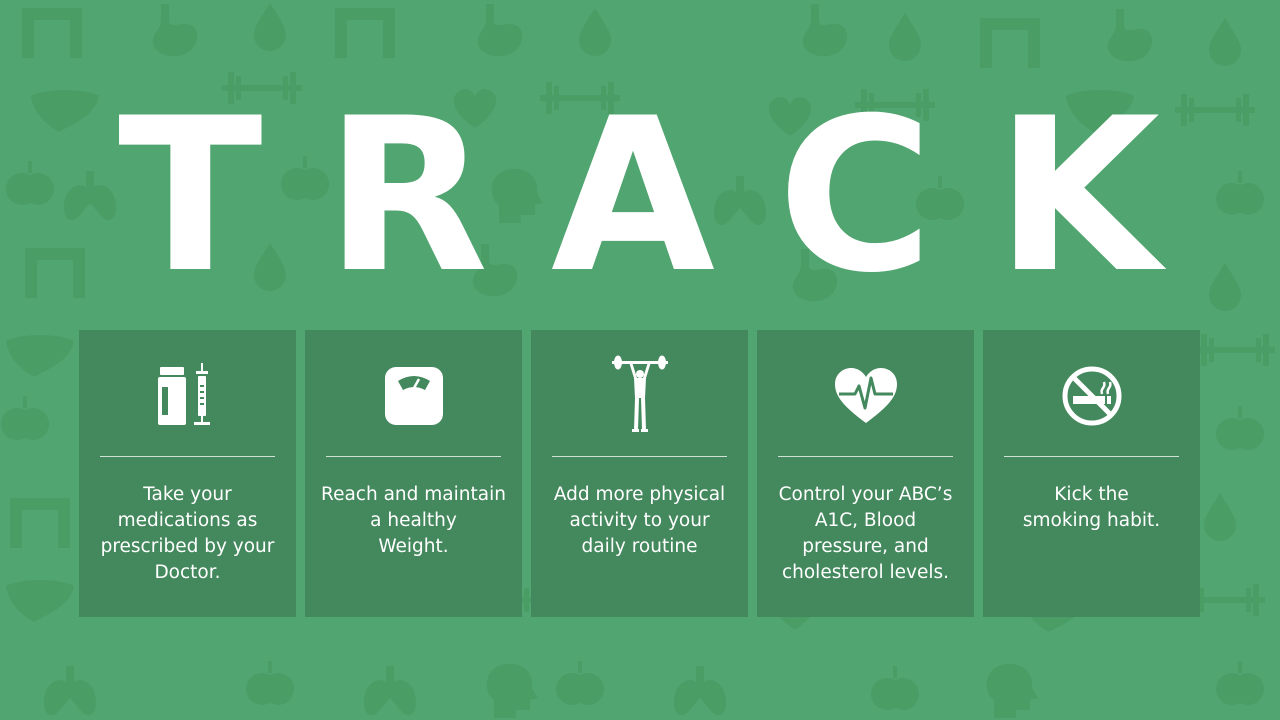 This screenshot has height=720, width=1280. What do you see at coordinates (414, 396) in the screenshot?
I see `weighing-scale-icon` at bounding box center [414, 396].